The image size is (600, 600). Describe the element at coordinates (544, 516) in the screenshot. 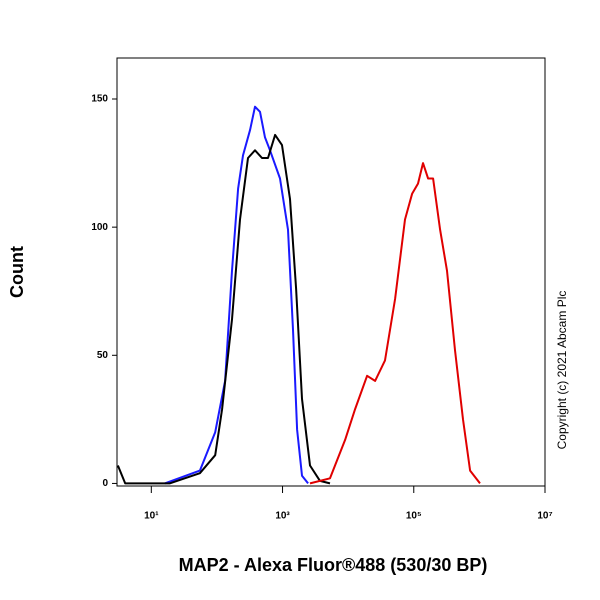

I see `x-tick-label: 10⁷` at that location.